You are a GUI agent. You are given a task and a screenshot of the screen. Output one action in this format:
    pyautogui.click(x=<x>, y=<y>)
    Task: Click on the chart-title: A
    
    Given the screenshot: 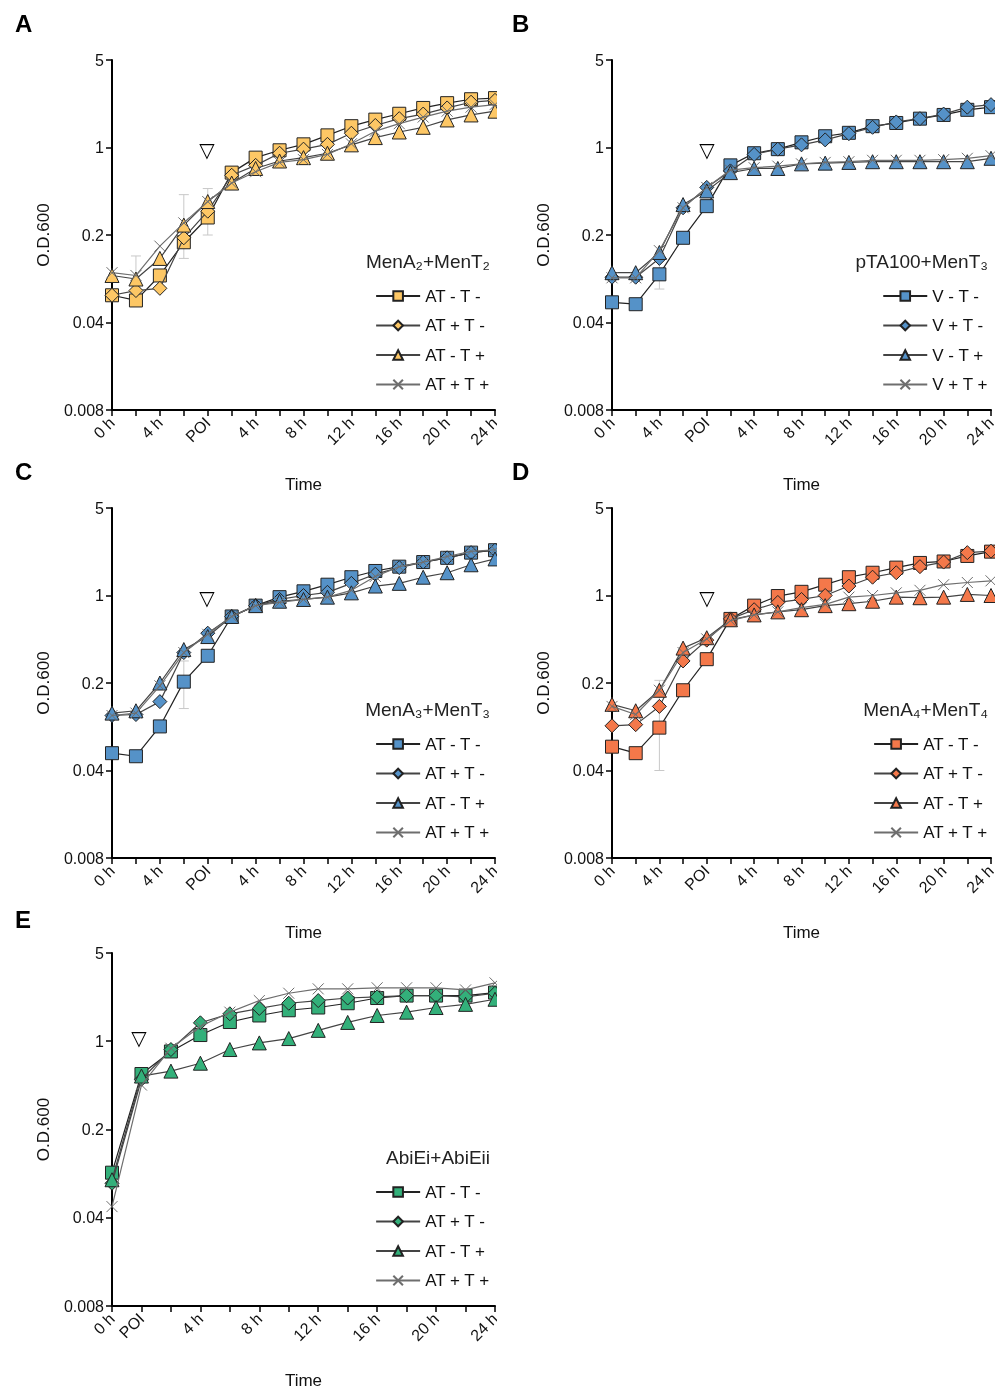 What is the action you would take?
    pyautogui.click(x=24, y=23)
    